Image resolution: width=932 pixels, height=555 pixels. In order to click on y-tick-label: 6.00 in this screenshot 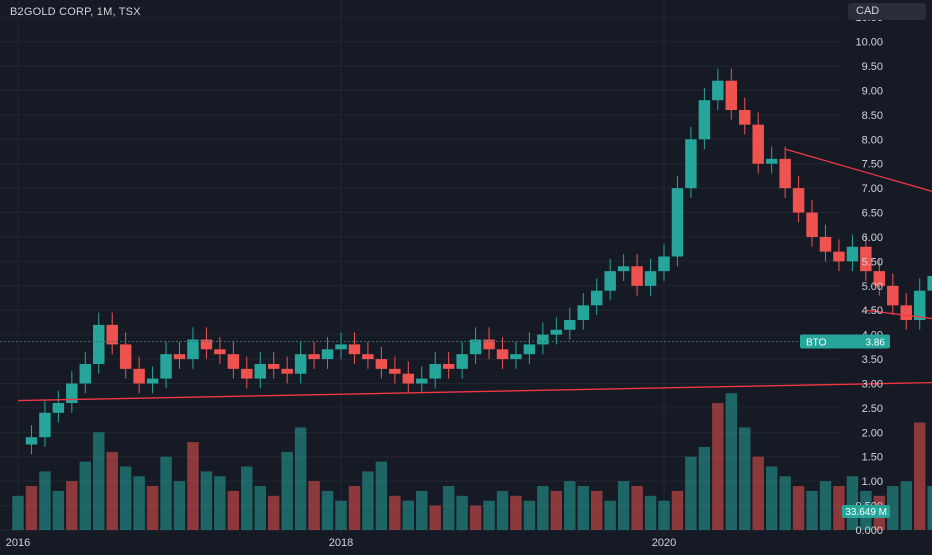, I will do `click(872, 238)`.